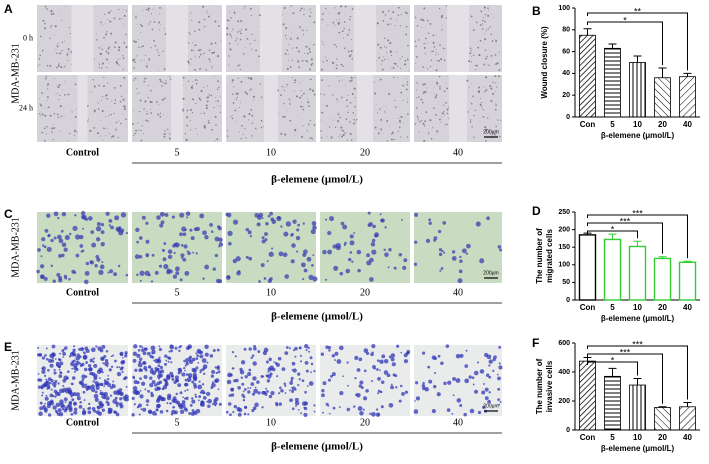 The image size is (709, 464). Describe the element at coordinates (568, 300) in the screenshot. I see `y-tick-label: 0` at that location.